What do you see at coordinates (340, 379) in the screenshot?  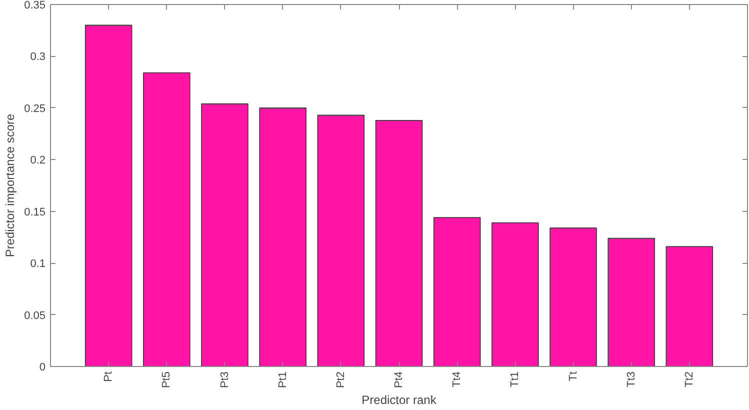 I see `x-tick-label: Pt2` at bounding box center [340, 379].